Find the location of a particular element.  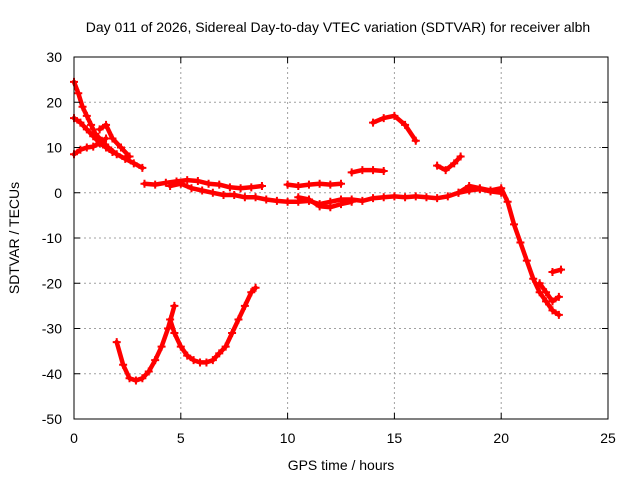

x-tick-label: 10 is located at coordinates (288, 438).